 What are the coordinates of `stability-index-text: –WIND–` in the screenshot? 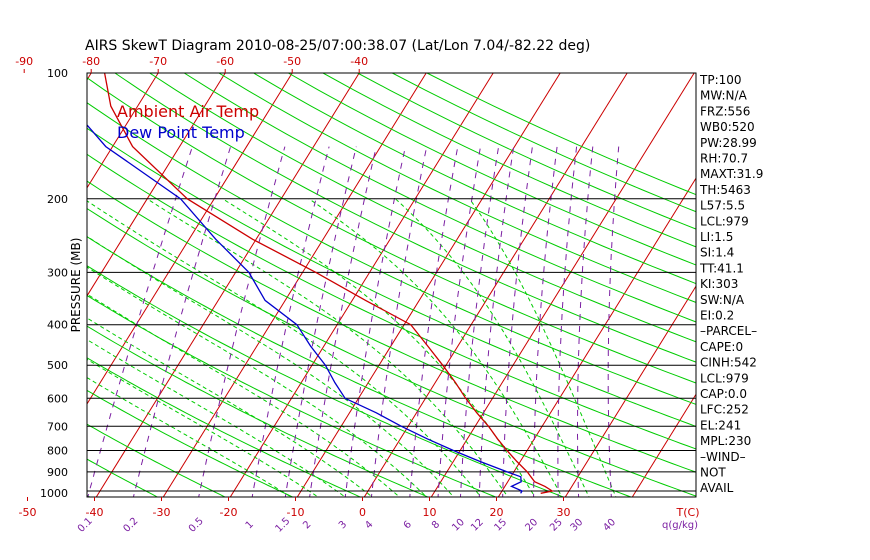 It's located at (723, 457).